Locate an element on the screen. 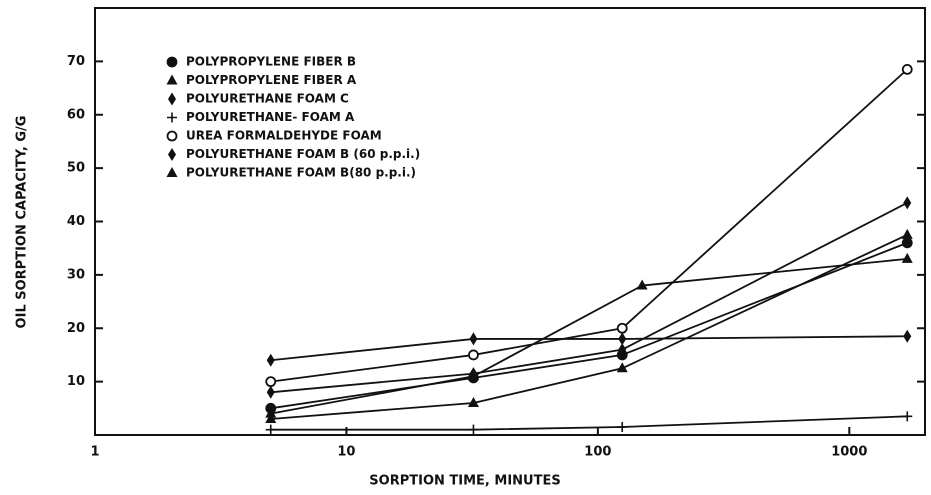 The image size is (931, 495). x-tick-label: 100 is located at coordinates (597, 452).